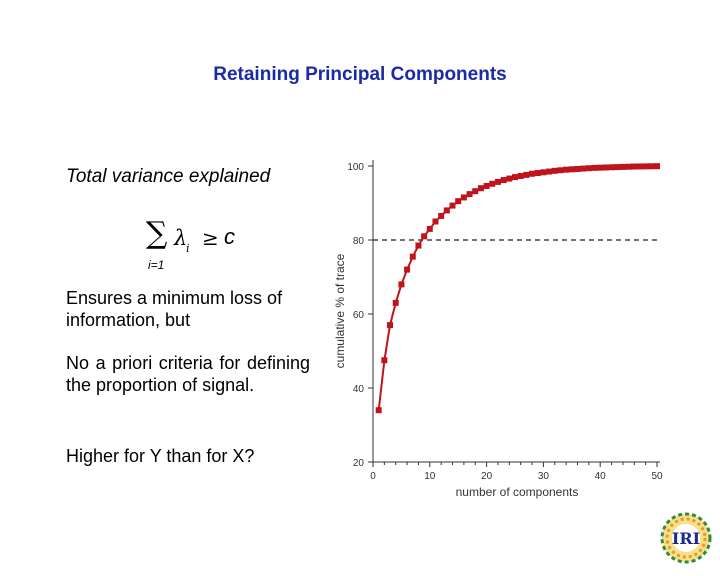 This screenshot has height=576, width=720. What do you see at coordinates (601, 476) in the screenshot?
I see `x-tick-label: 40` at bounding box center [601, 476].